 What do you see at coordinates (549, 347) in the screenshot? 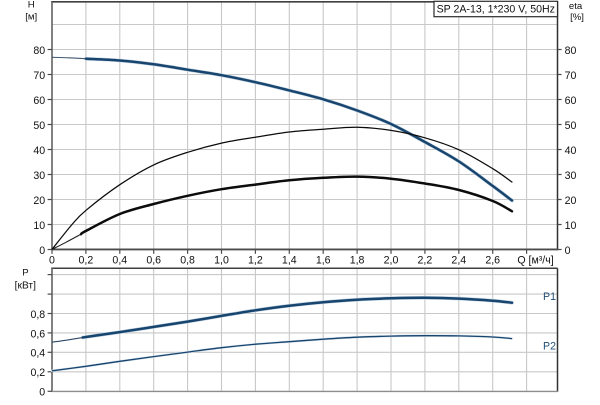
I see `svg-text: P2` at bounding box center [549, 347].